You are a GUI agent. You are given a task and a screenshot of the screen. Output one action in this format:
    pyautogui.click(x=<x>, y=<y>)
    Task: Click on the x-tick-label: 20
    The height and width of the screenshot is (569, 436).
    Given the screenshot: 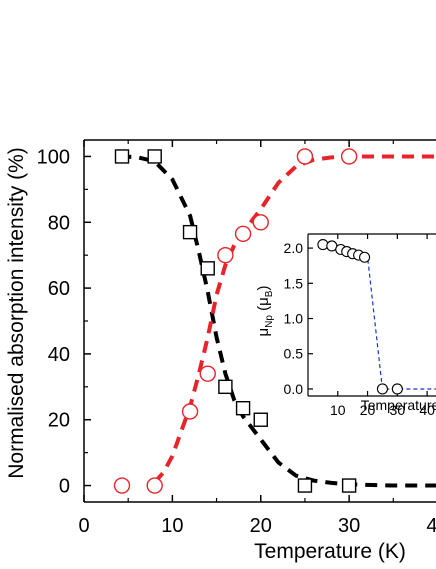 What is the action you would take?
    pyautogui.click(x=261, y=526)
    